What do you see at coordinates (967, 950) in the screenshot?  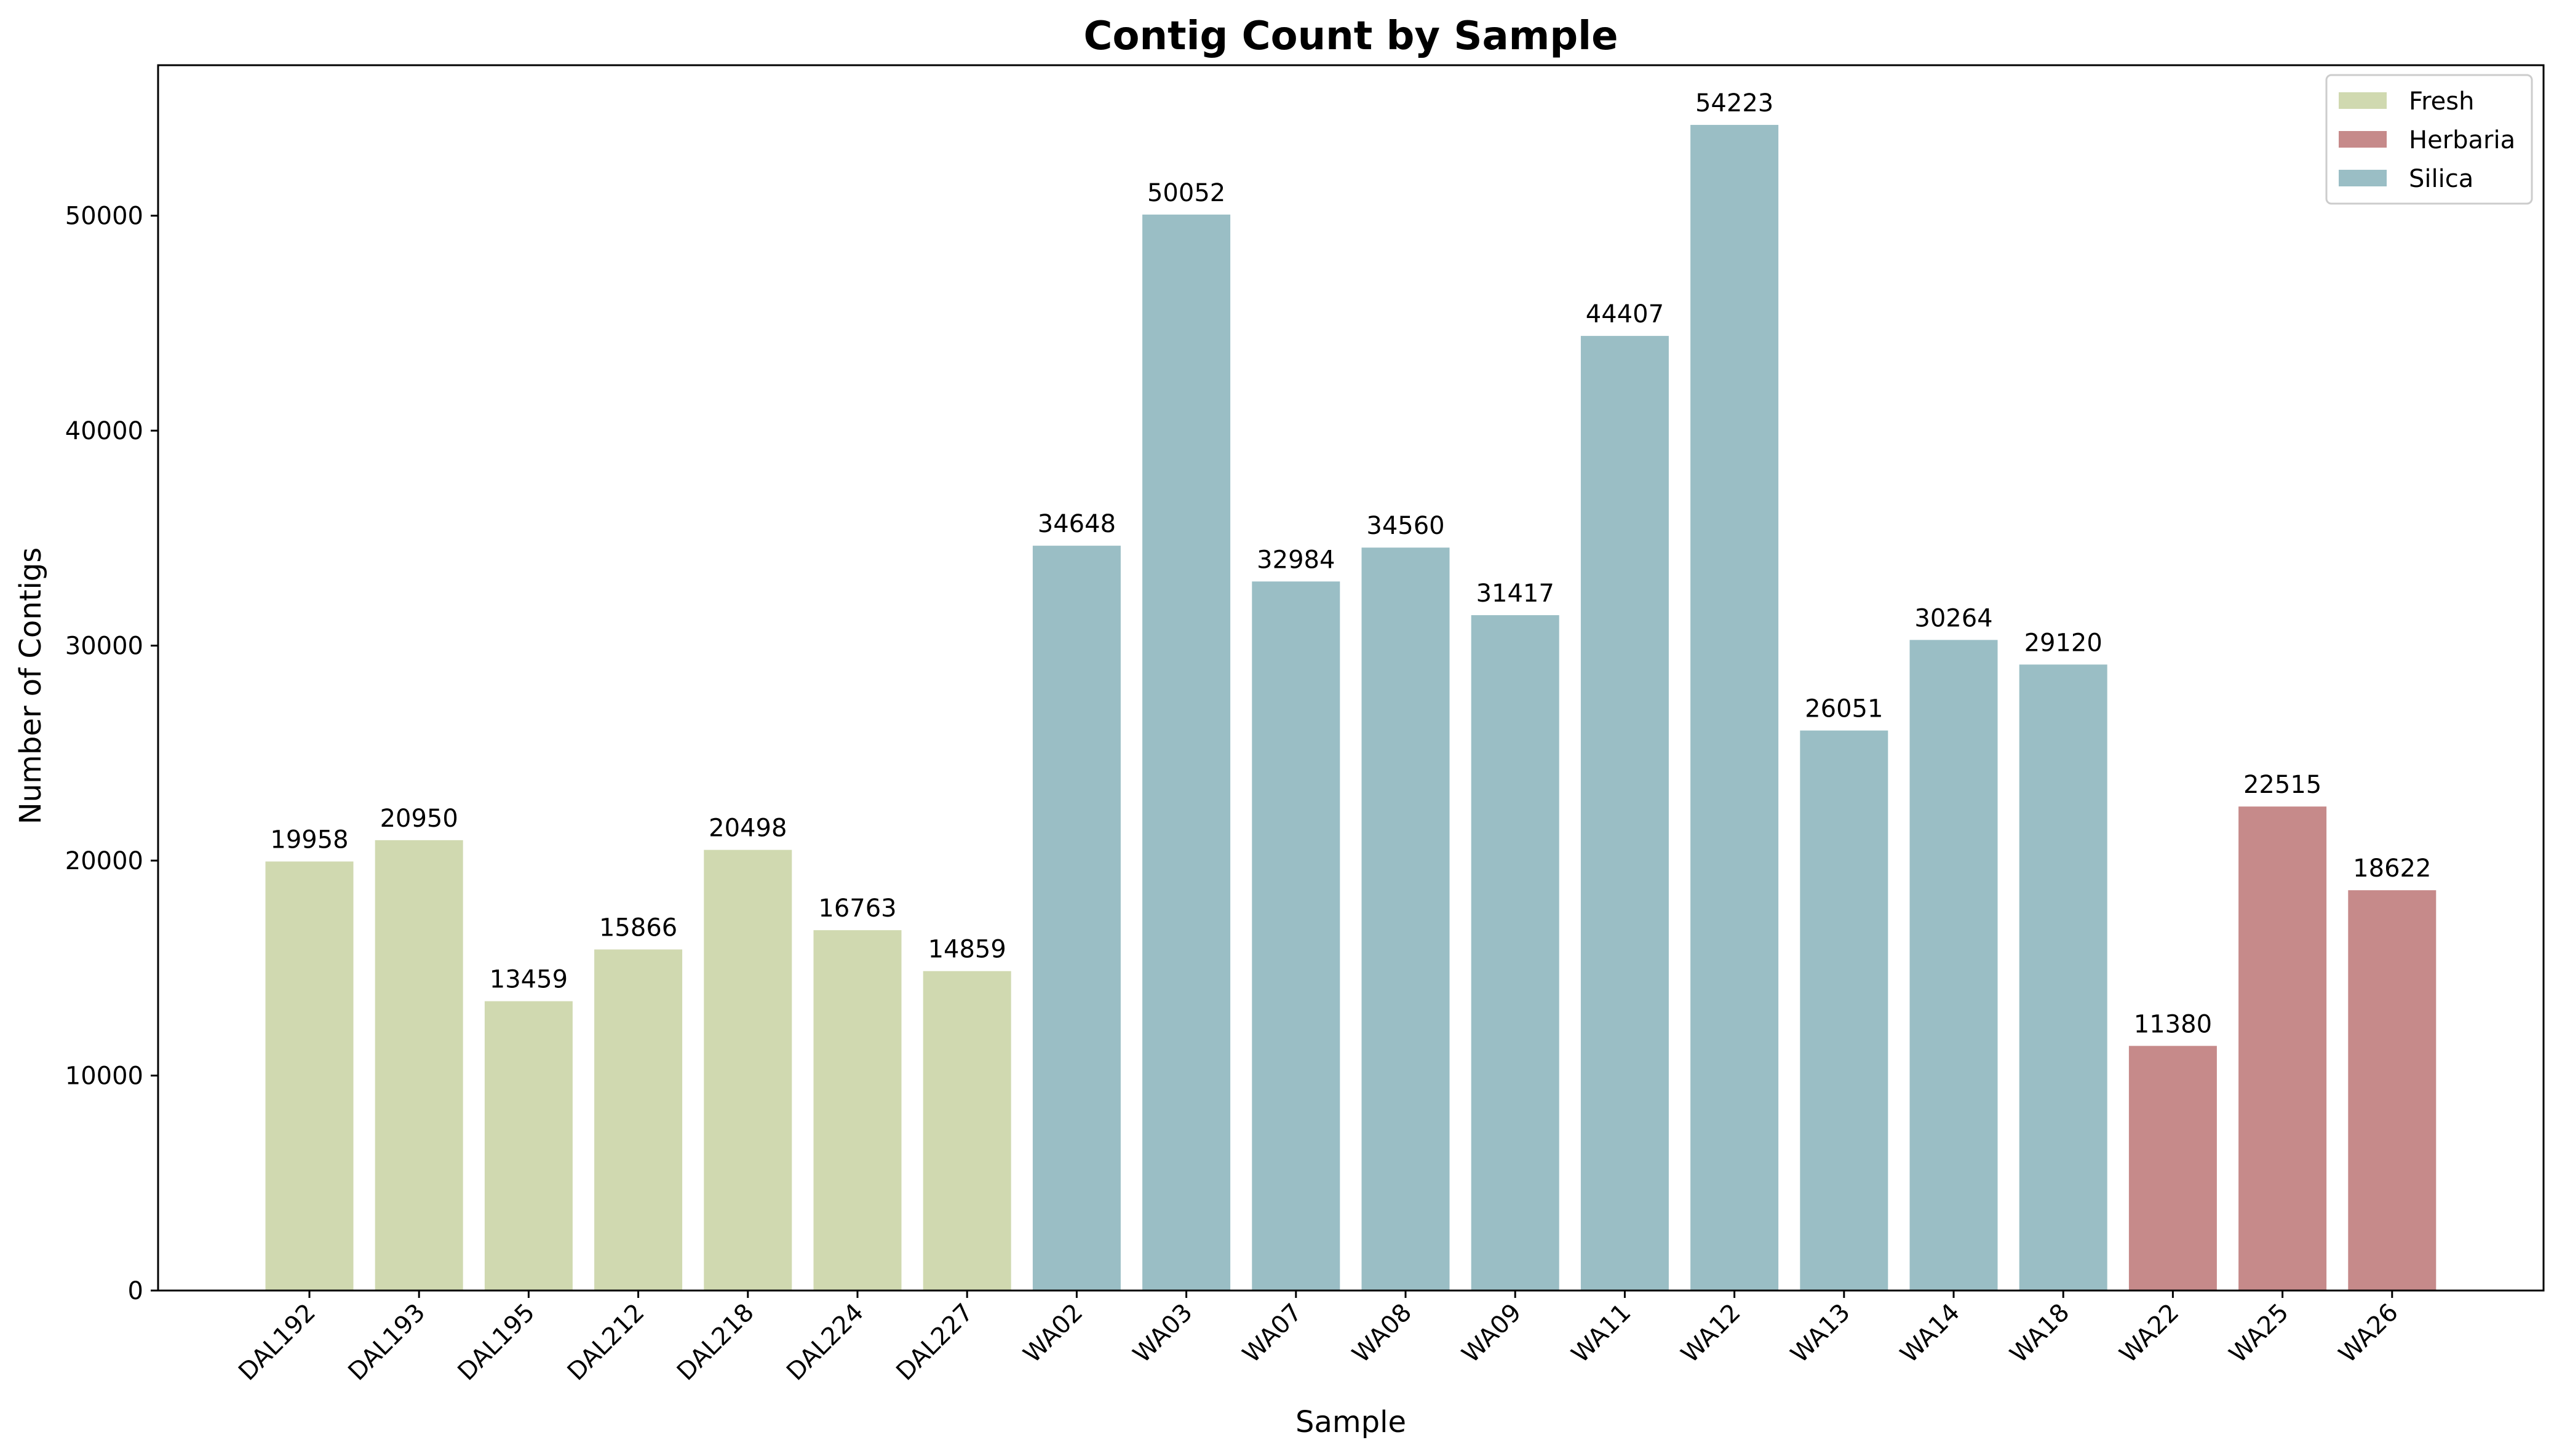 I see `data-label-dal227: 14859` at bounding box center [967, 950].